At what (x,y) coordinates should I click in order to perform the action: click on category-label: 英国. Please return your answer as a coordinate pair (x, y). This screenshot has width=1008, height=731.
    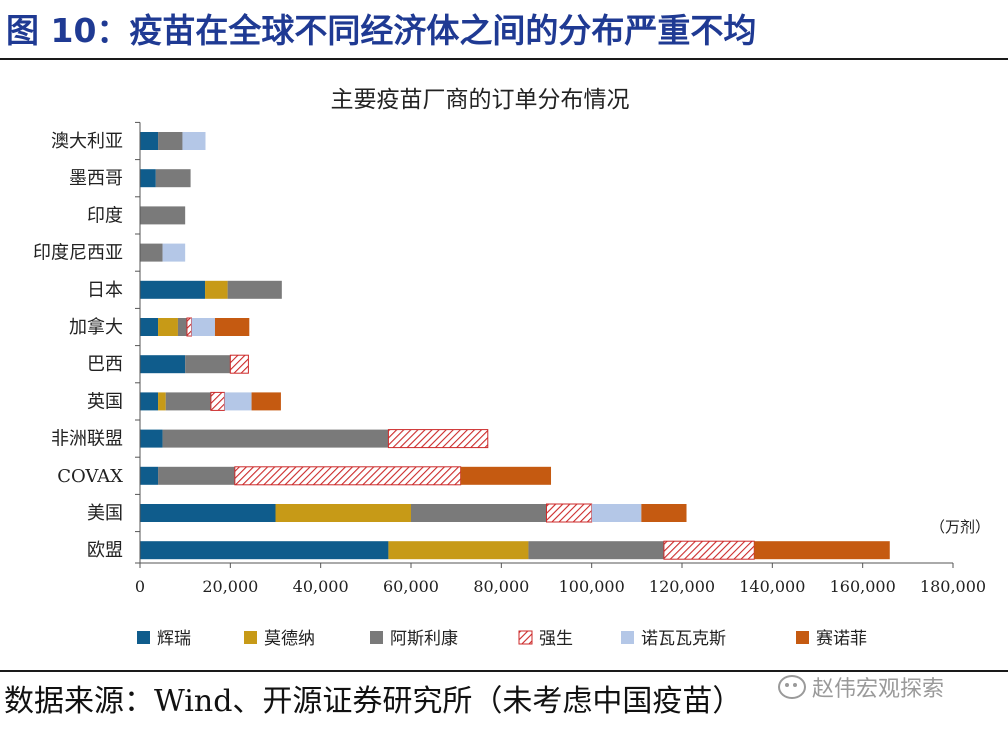
    Looking at the image, I should click on (105, 401).